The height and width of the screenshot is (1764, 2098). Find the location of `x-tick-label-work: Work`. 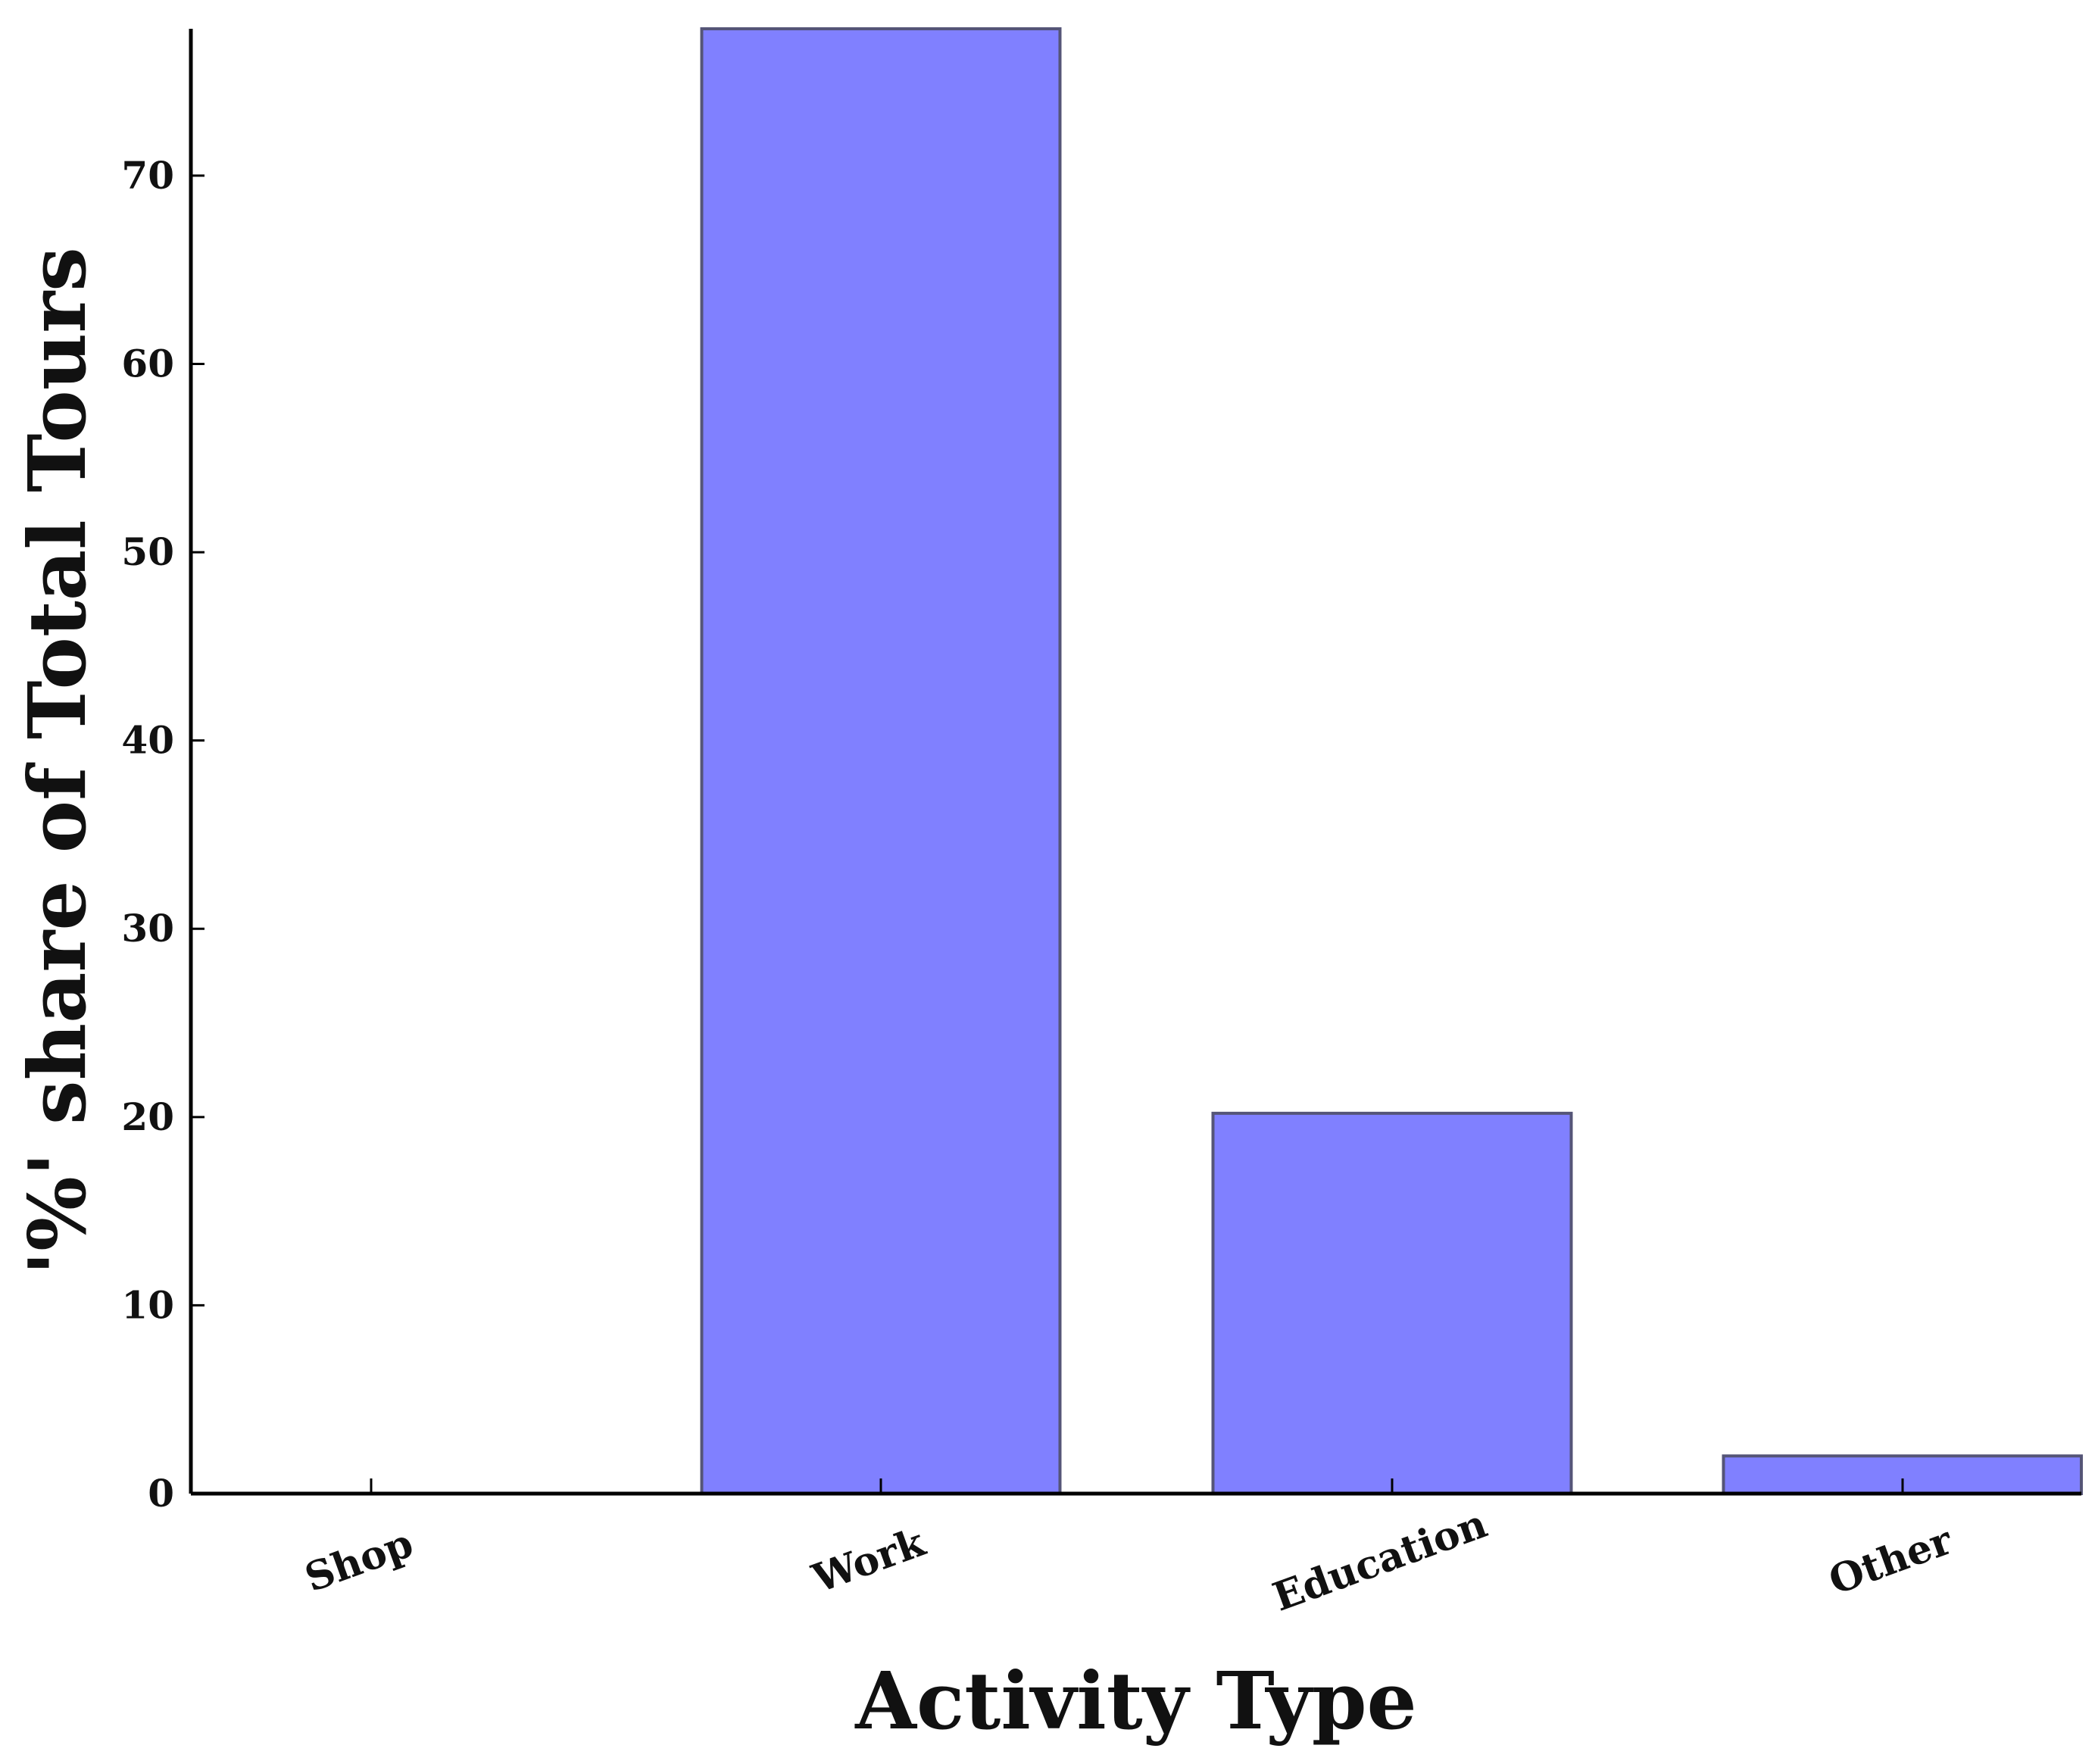

x-tick-label-work: Work is located at coordinates (869, 1561).